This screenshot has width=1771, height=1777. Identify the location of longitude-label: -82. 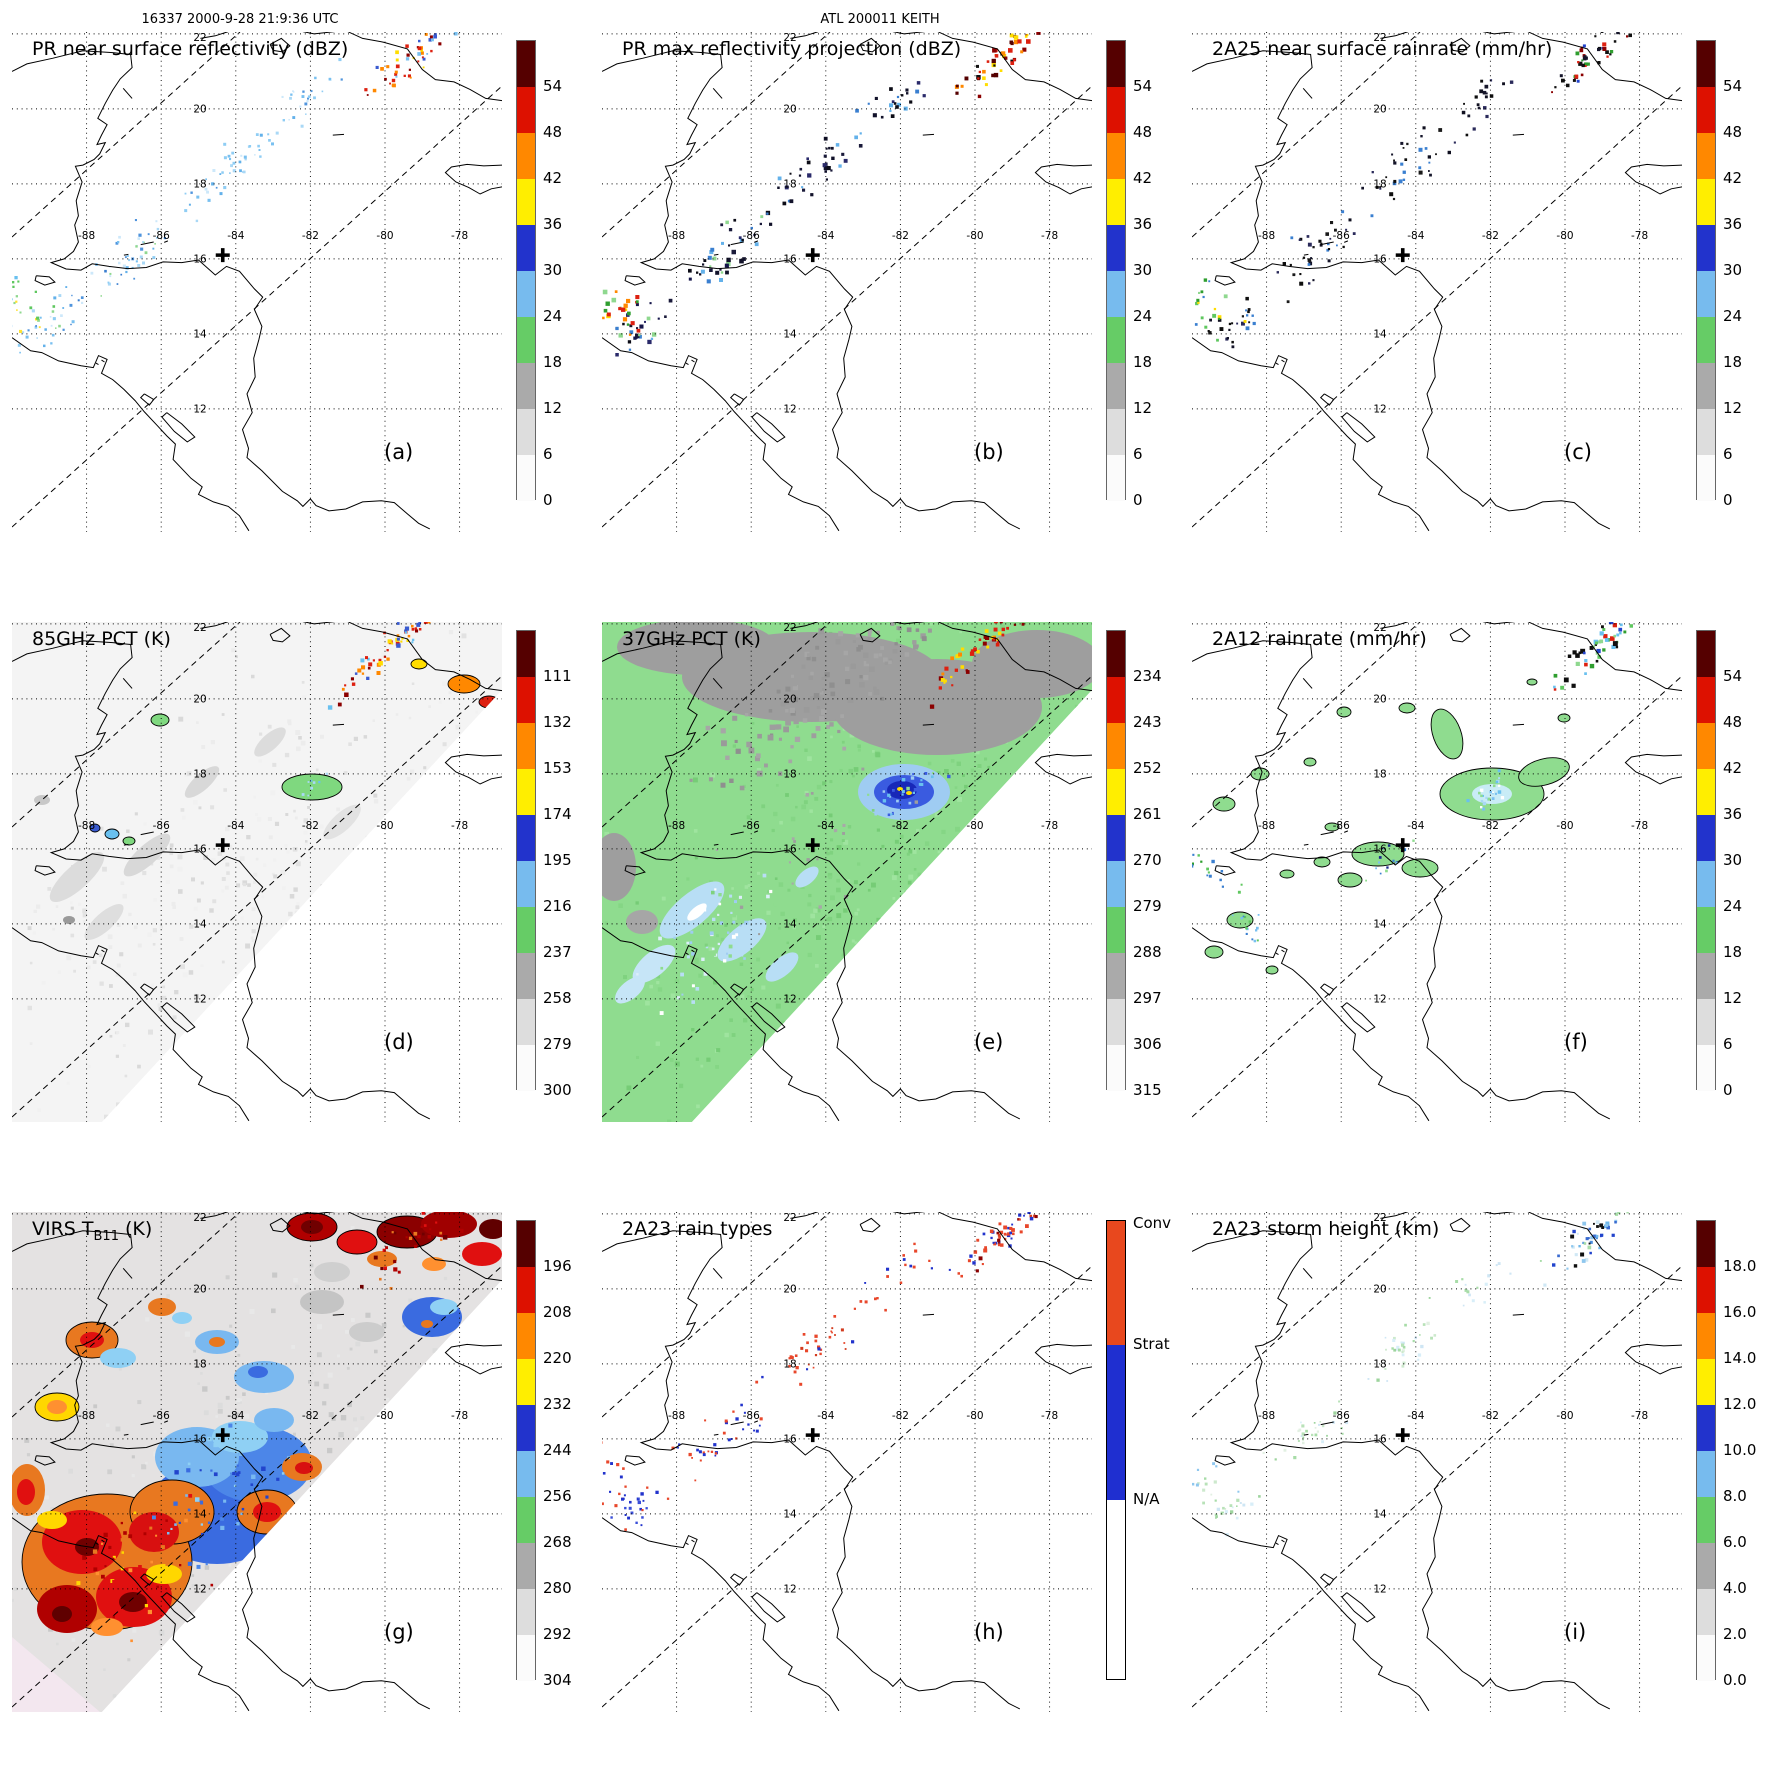
(900, 236).